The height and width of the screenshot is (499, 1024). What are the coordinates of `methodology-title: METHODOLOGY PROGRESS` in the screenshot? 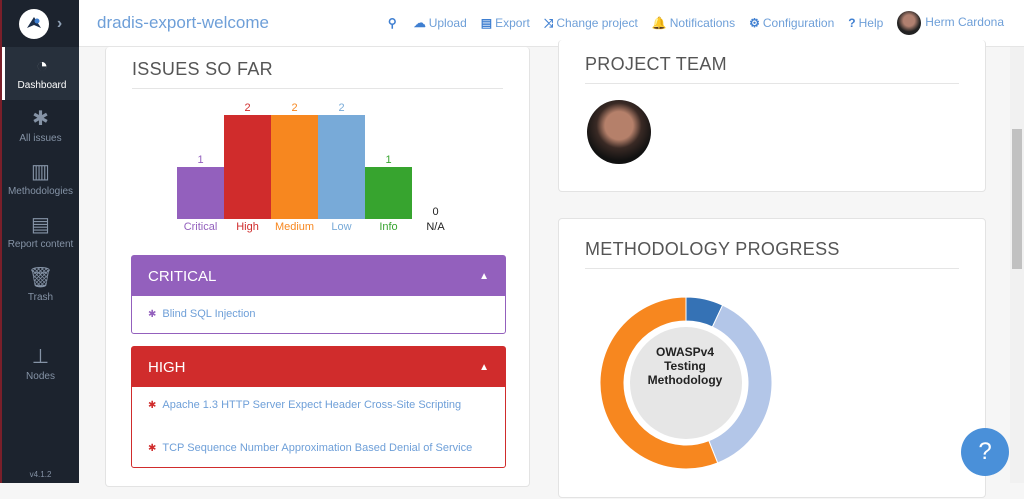 It's located at (772, 254).